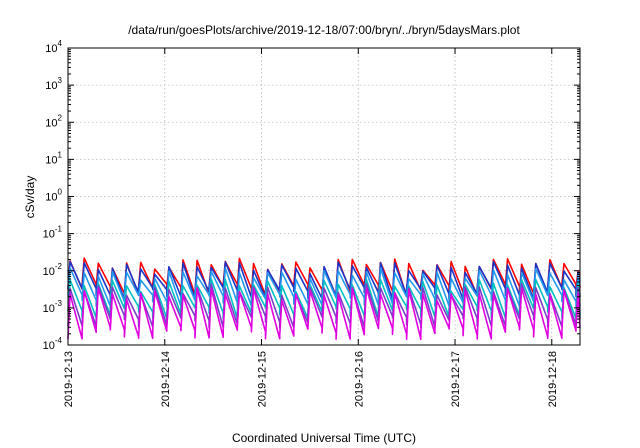 Image resolution: width=640 pixels, height=448 pixels. I want to click on x-tick-label: 2019-12-13, so click(69, 379).